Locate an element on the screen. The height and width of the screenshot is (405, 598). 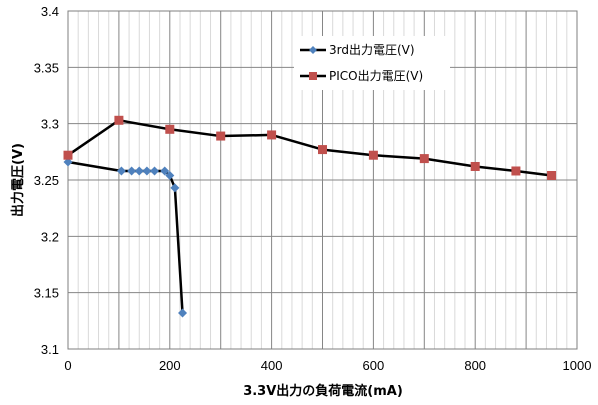
legend: 3rd出力電圧(V) PICO出力電圧(V) is located at coordinates (372, 63).